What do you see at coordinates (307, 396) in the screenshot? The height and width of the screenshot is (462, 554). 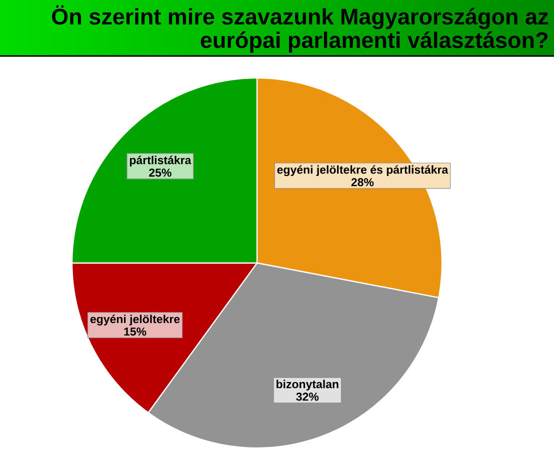 I see `data-label: 32%` at bounding box center [307, 396].